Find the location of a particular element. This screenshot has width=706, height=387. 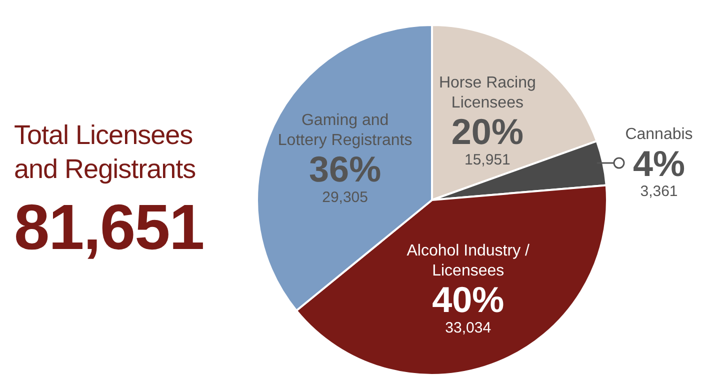

slice-label: Cannabis is located at coordinates (659, 135).